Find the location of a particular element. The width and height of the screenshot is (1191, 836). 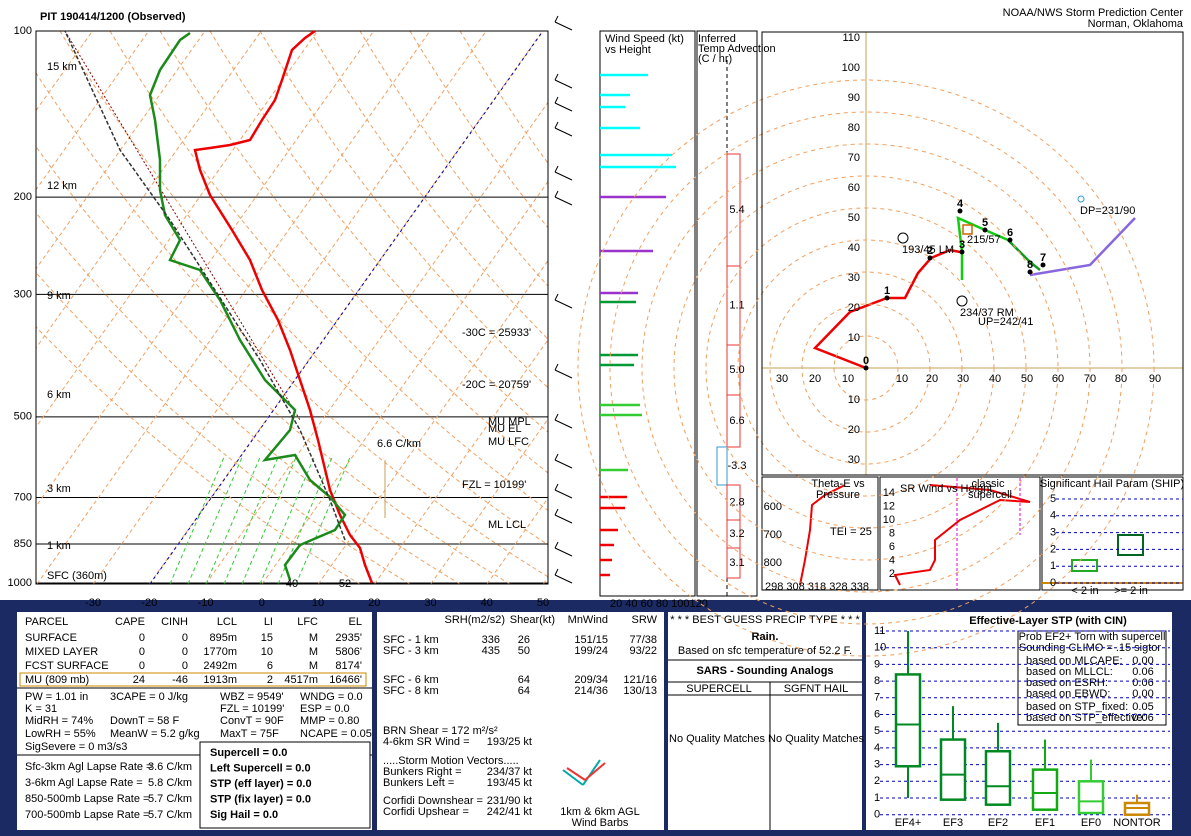

motion: 193/45 kt is located at coordinates (509, 783).